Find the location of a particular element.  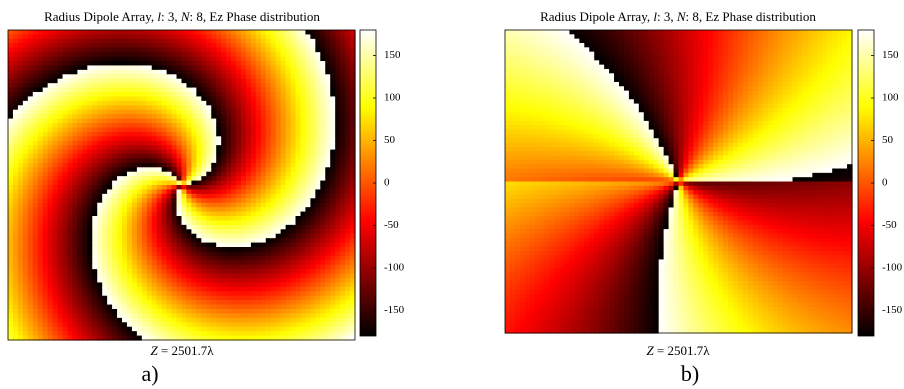

caption-part: = 2501.7λ is located at coordinates (186, 350).